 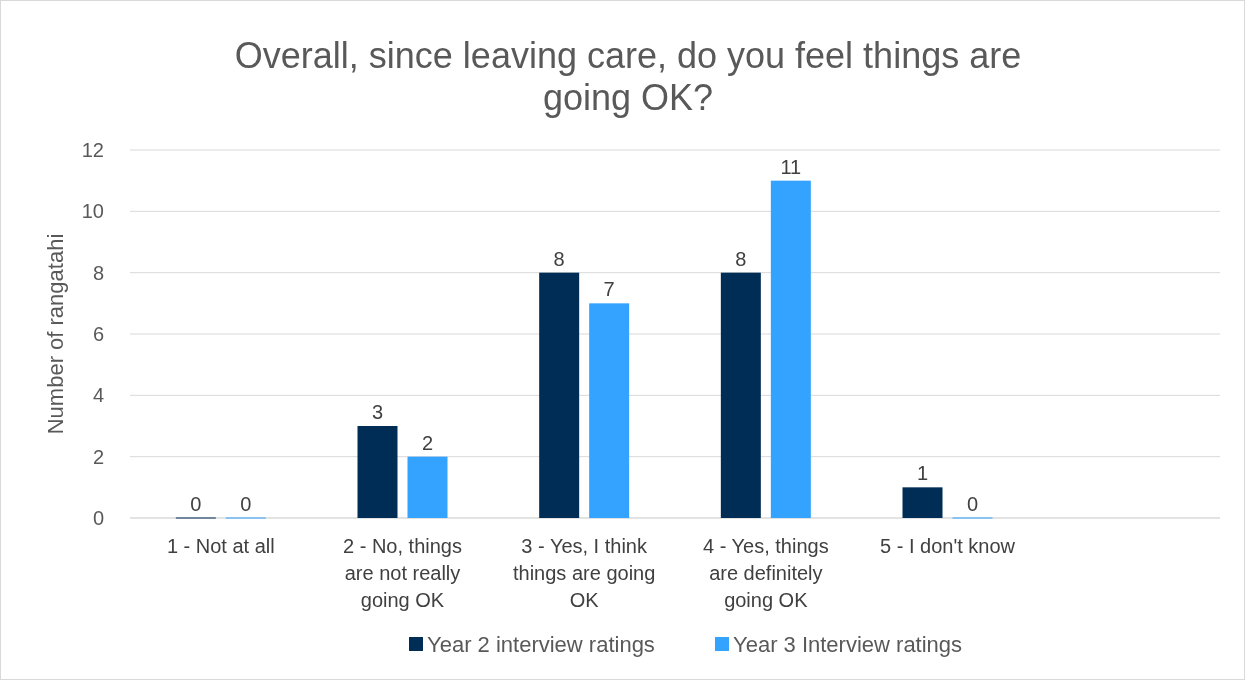 What do you see at coordinates (377, 412) in the screenshot?
I see `data-label: 3` at bounding box center [377, 412].